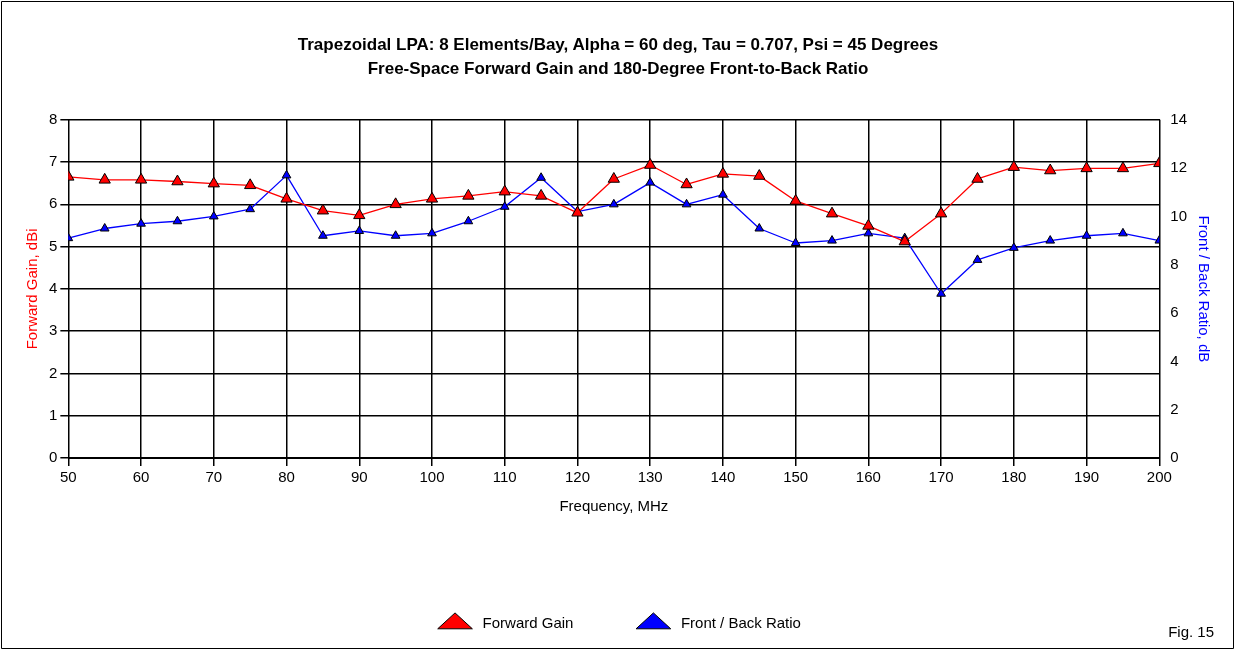 Image resolution: width=1236 pixels, height=651 pixels. What do you see at coordinates (618, 69) in the screenshot?
I see `chart-subtitle: Free-Space Forward Gain and 180-Degree Front-to-Back Ratio` at bounding box center [618, 69].